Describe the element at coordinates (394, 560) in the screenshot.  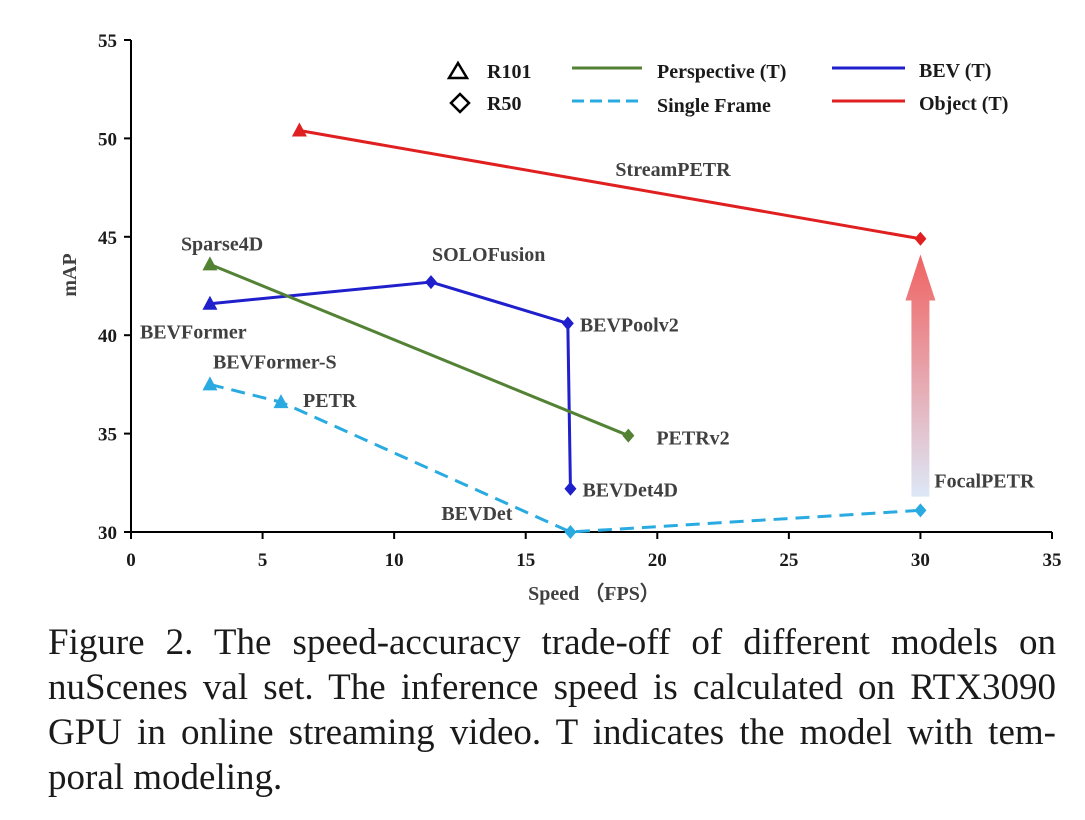
I see `x-tick-label: 10` at that location.